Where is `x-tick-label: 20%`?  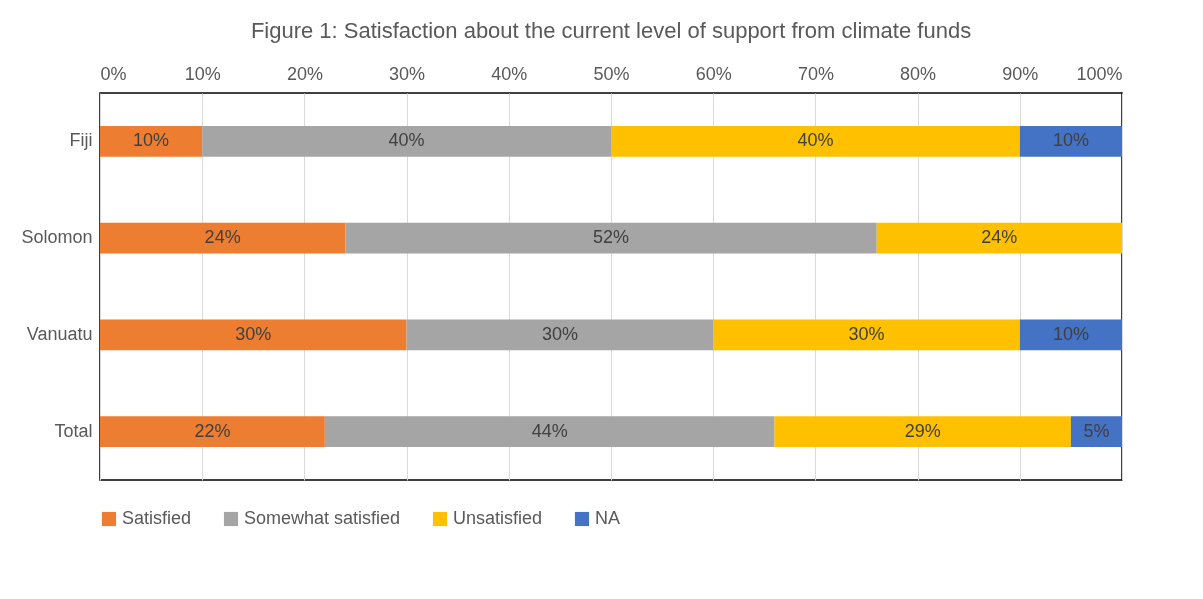 x-tick-label: 20% is located at coordinates (304, 73).